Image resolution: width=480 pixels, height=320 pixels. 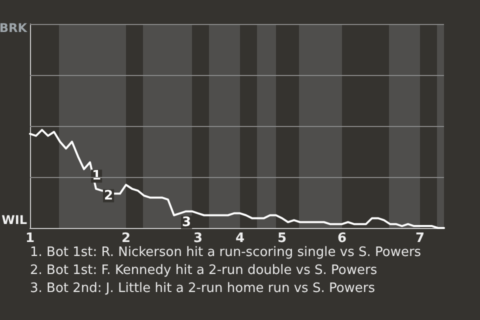 I want to click on text: 2. Bot 1st: F. Kennedy hit a 2-run double vs S. Powers, so click(x=204, y=270).